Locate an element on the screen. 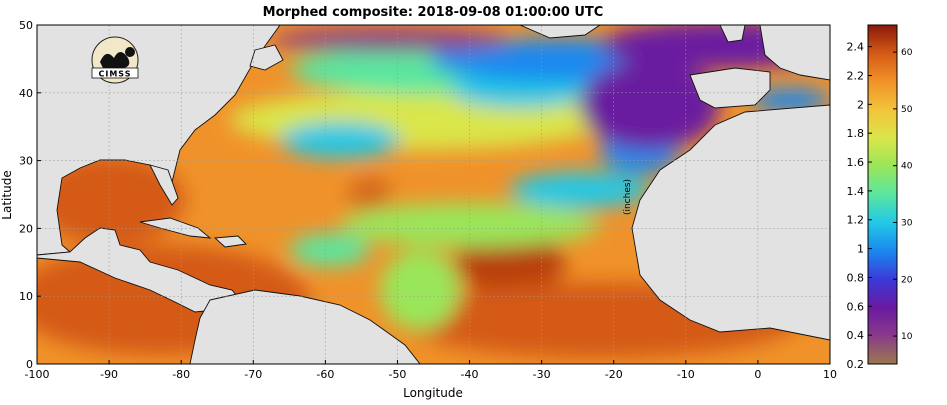  x-axis-ticks: -100 -90 -80 -70 -60 -50 -40 -30 -20 -10 0 10 is located at coordinates (431, 370).